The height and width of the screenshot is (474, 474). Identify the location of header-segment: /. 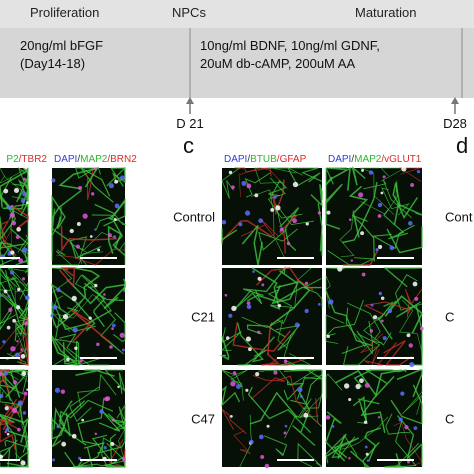
(248, 159).